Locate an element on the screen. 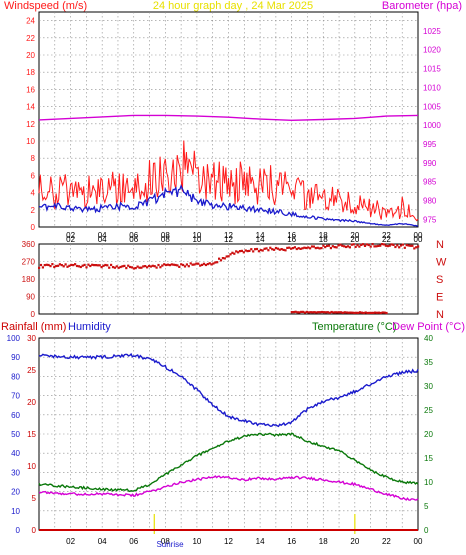 The image size is (466, 555). temperature-tick: 35 is located at coordinates (428, 362).